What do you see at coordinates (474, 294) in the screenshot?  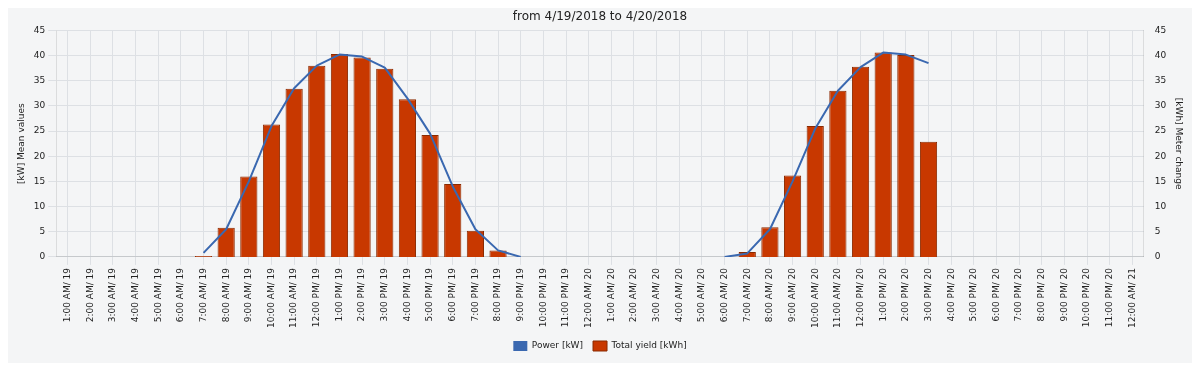 I see `x-tick-label: 7:00 PM/ 19` at bounding box center [474, 294].